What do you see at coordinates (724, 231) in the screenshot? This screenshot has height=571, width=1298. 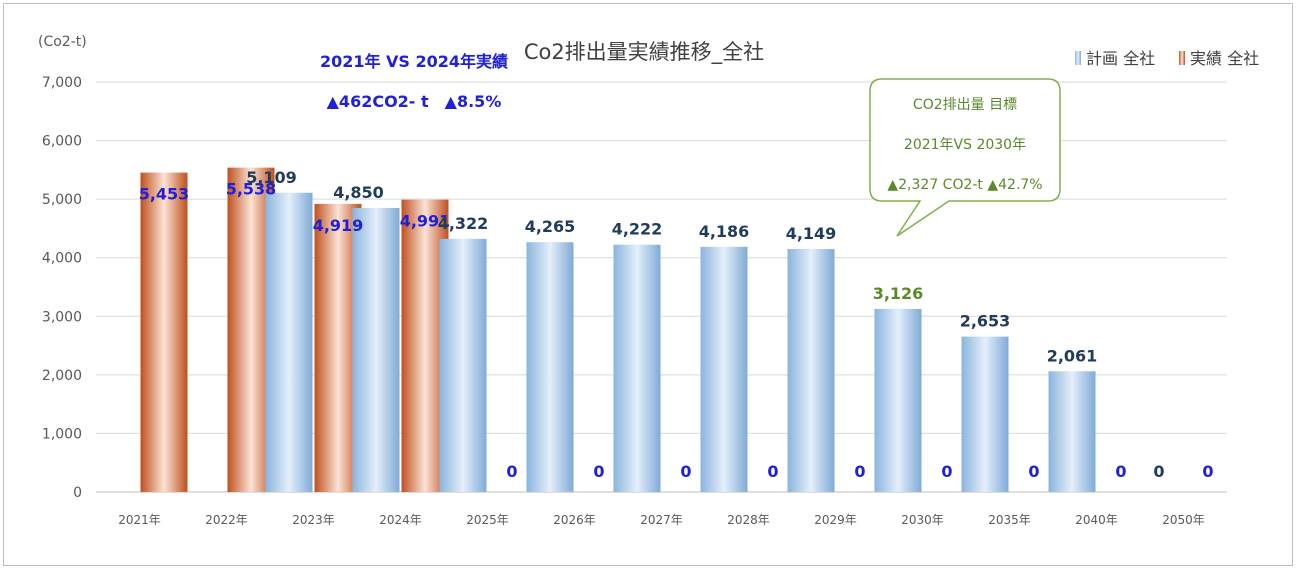 I see `data-label-plan: 4,186` at bounding box center [724, 231].